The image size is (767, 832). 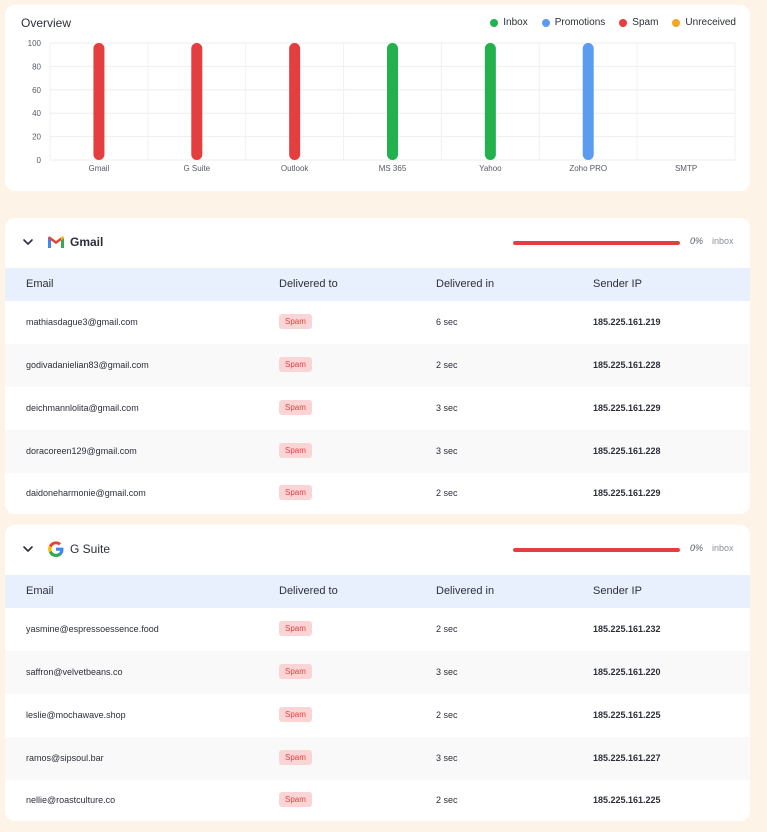 I want to click on gsuite-section-header: G Suite 0% inbox, so click(x=377, y=550).